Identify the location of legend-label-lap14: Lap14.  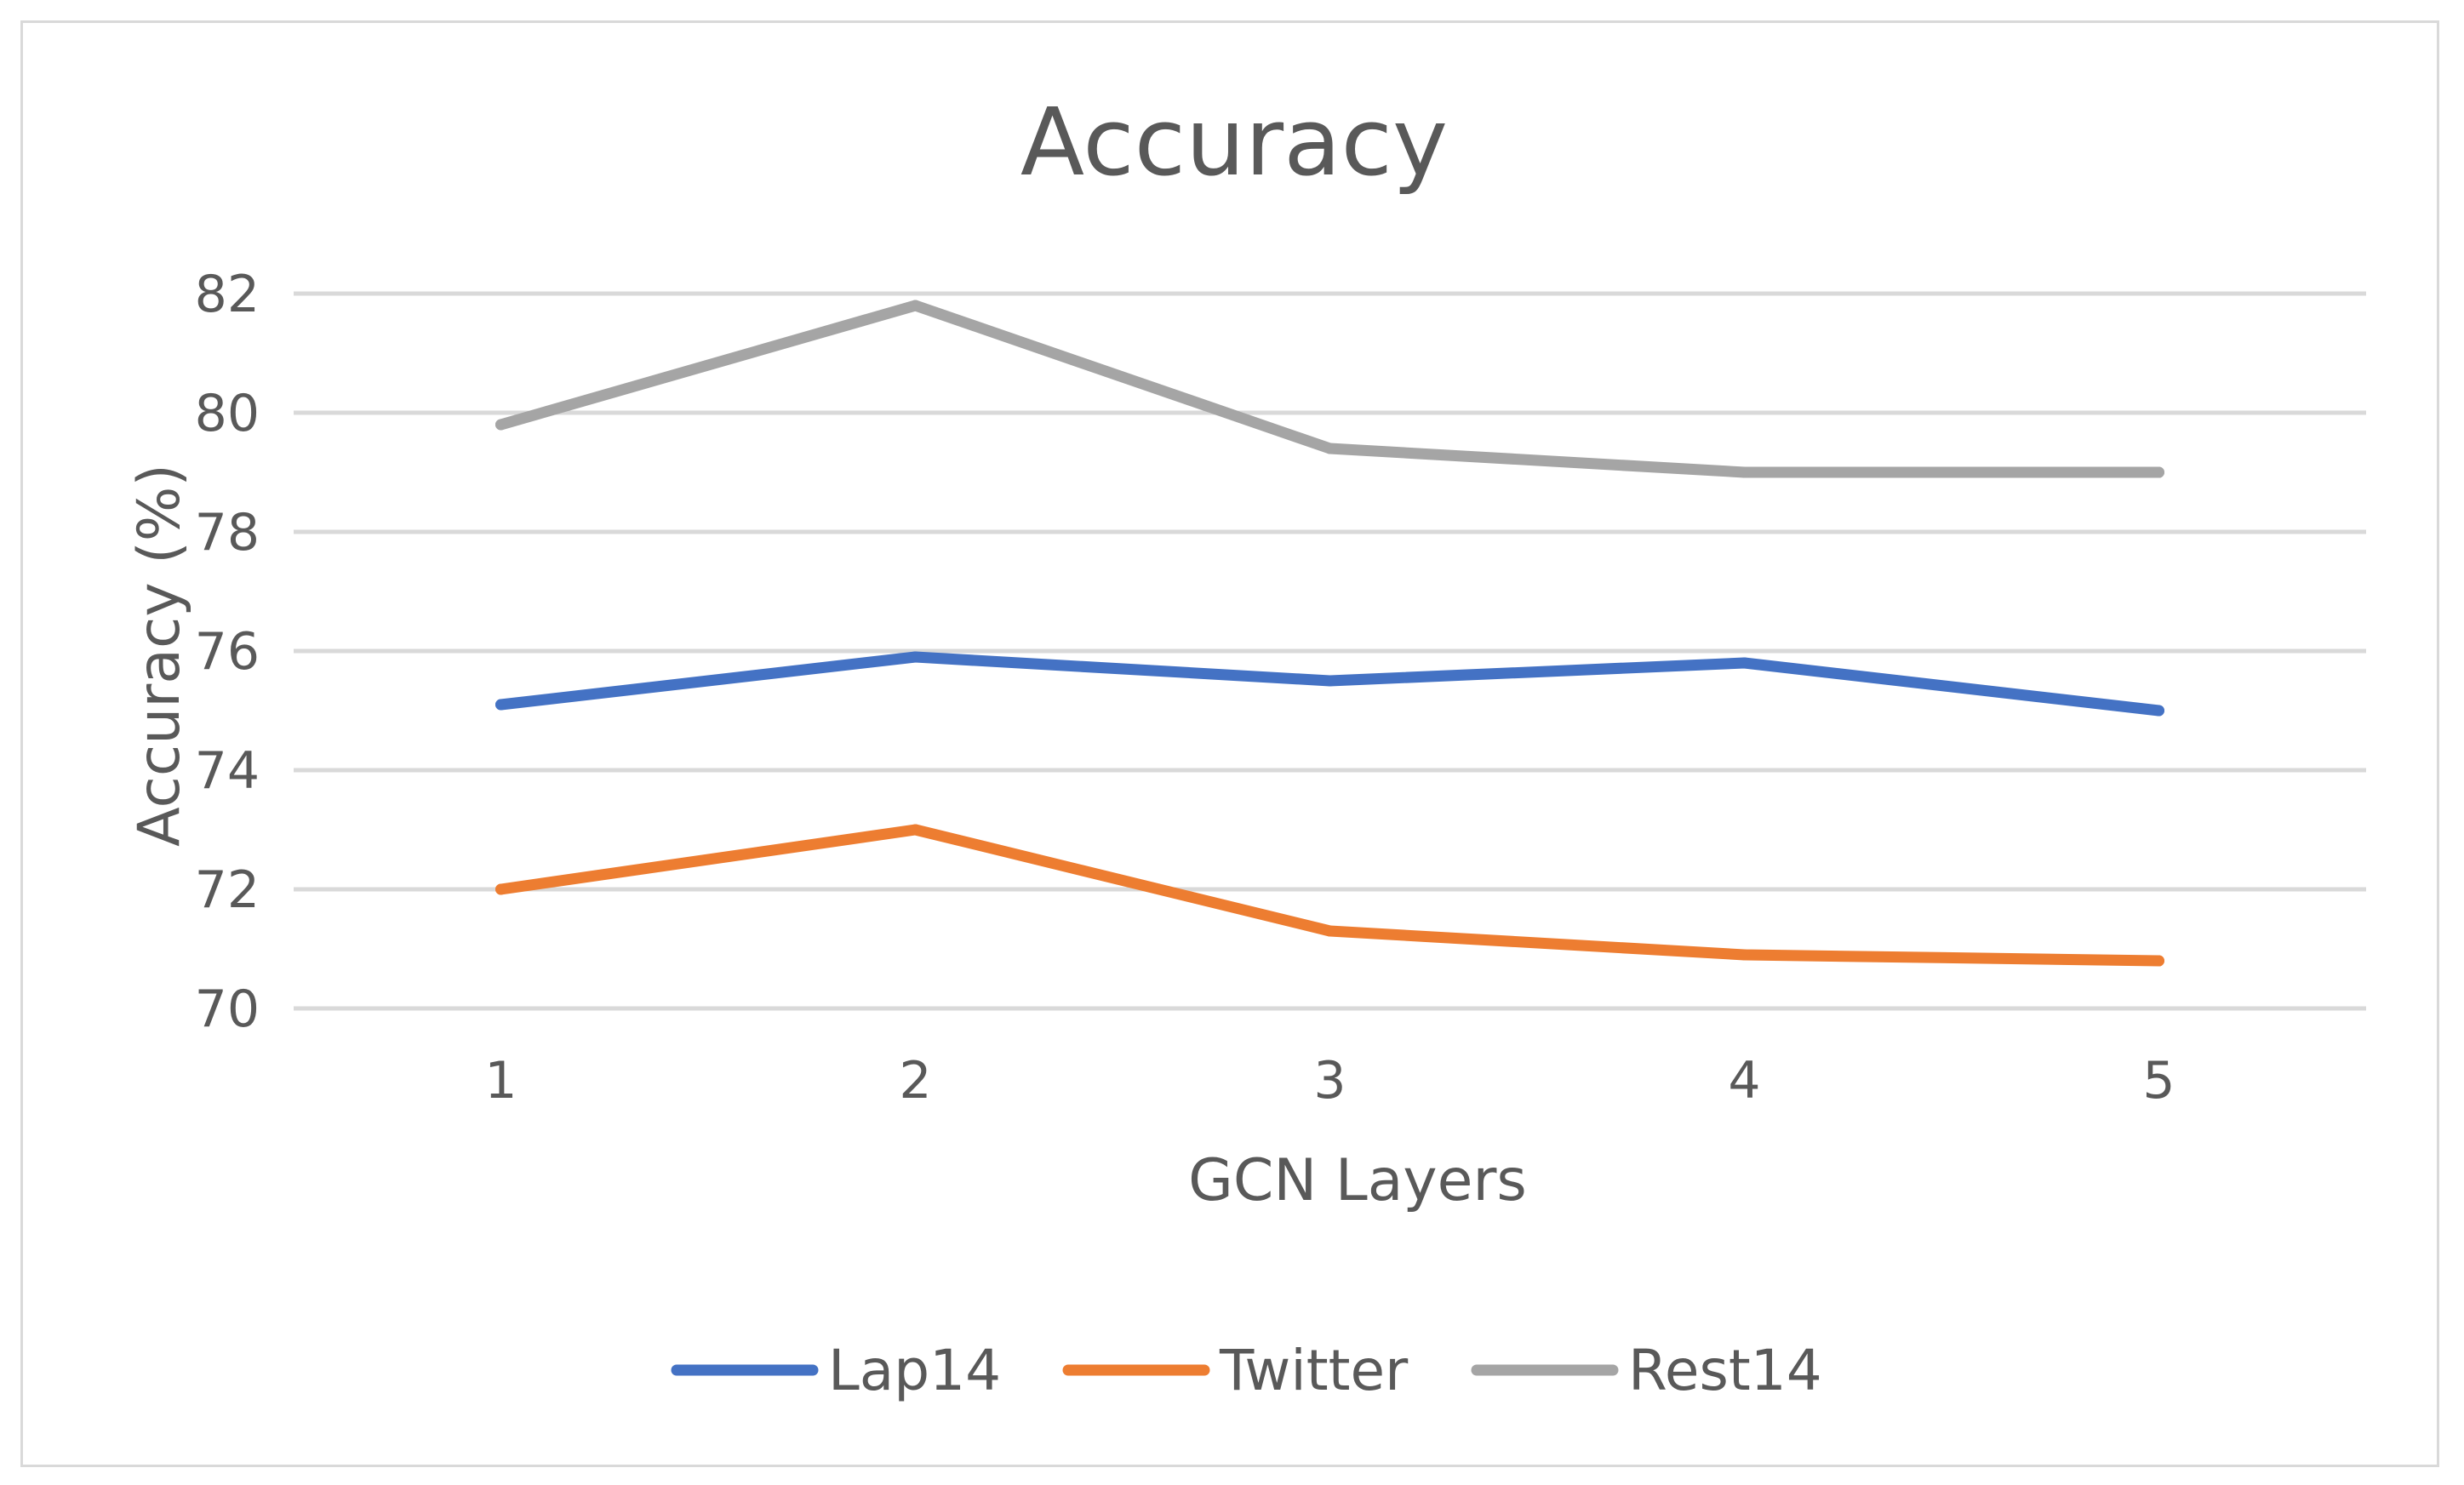
(915, 1370).